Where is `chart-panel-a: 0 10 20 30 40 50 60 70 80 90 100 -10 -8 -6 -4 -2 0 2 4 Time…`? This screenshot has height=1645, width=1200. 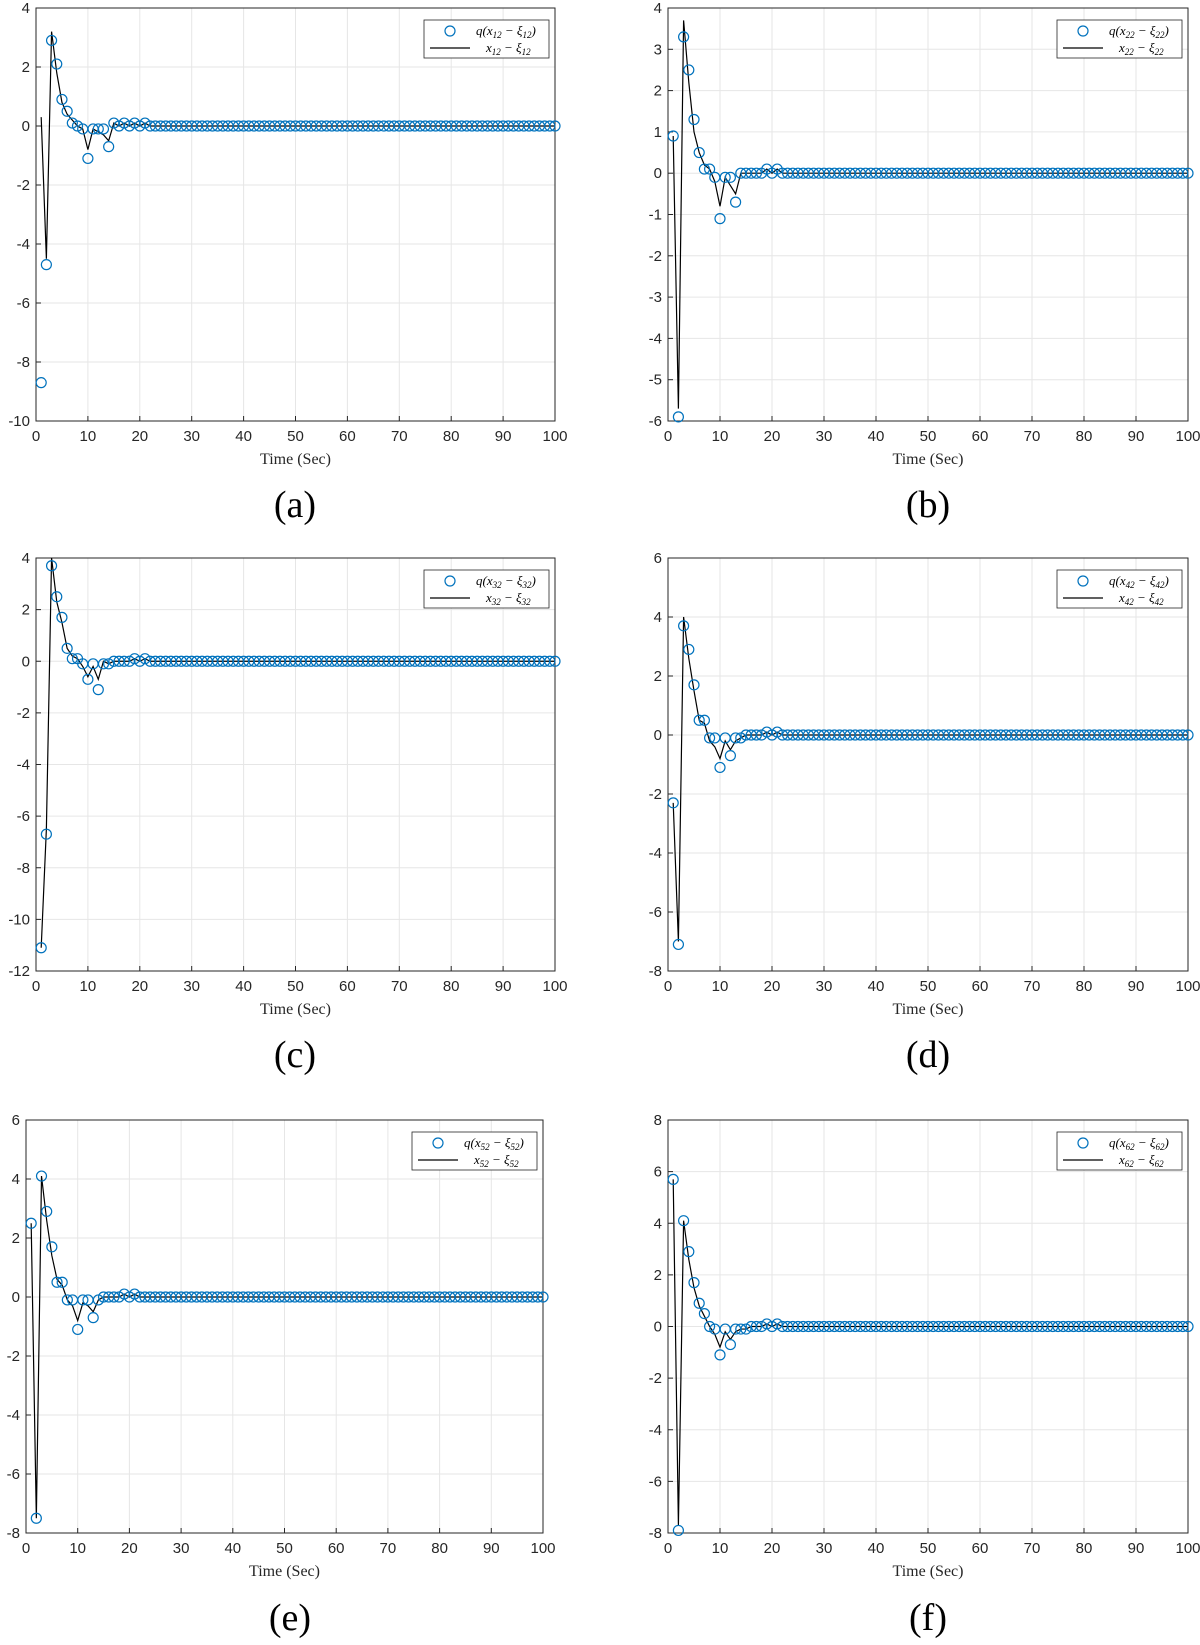 chart-panel-a: 0 10 20 30 40 50 60 70 80 90 100 -10 -8 -6 -4 -2 0 2 4 Time… is located at coordinates (287, 263).